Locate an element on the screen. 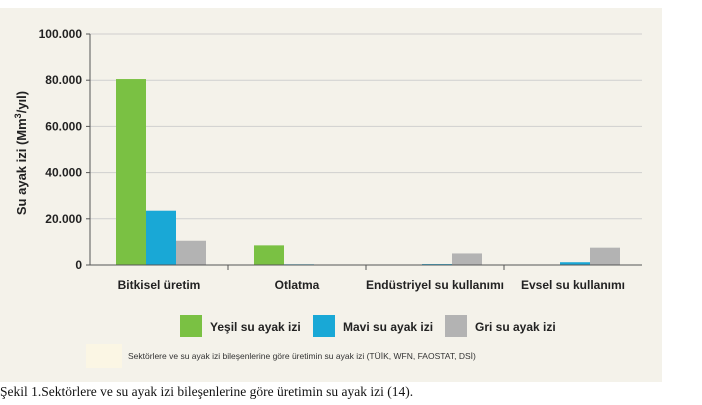 The height and width of the screenshot is (405, 702). y-tick-label: 0 is located at coordinates (78, 265).